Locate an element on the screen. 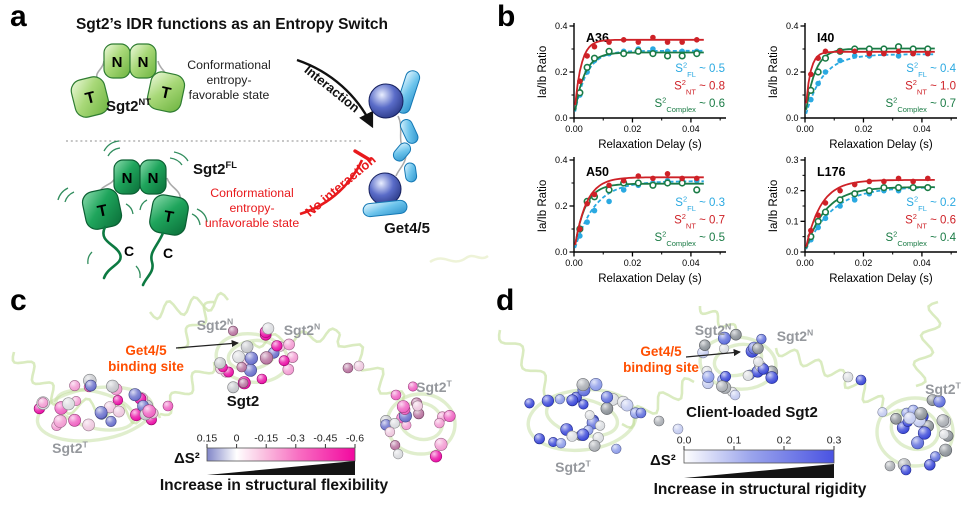 The image size is (974, 509). binding-site-label-d: Get4/5 binding site is located at coordinates (661, 360).